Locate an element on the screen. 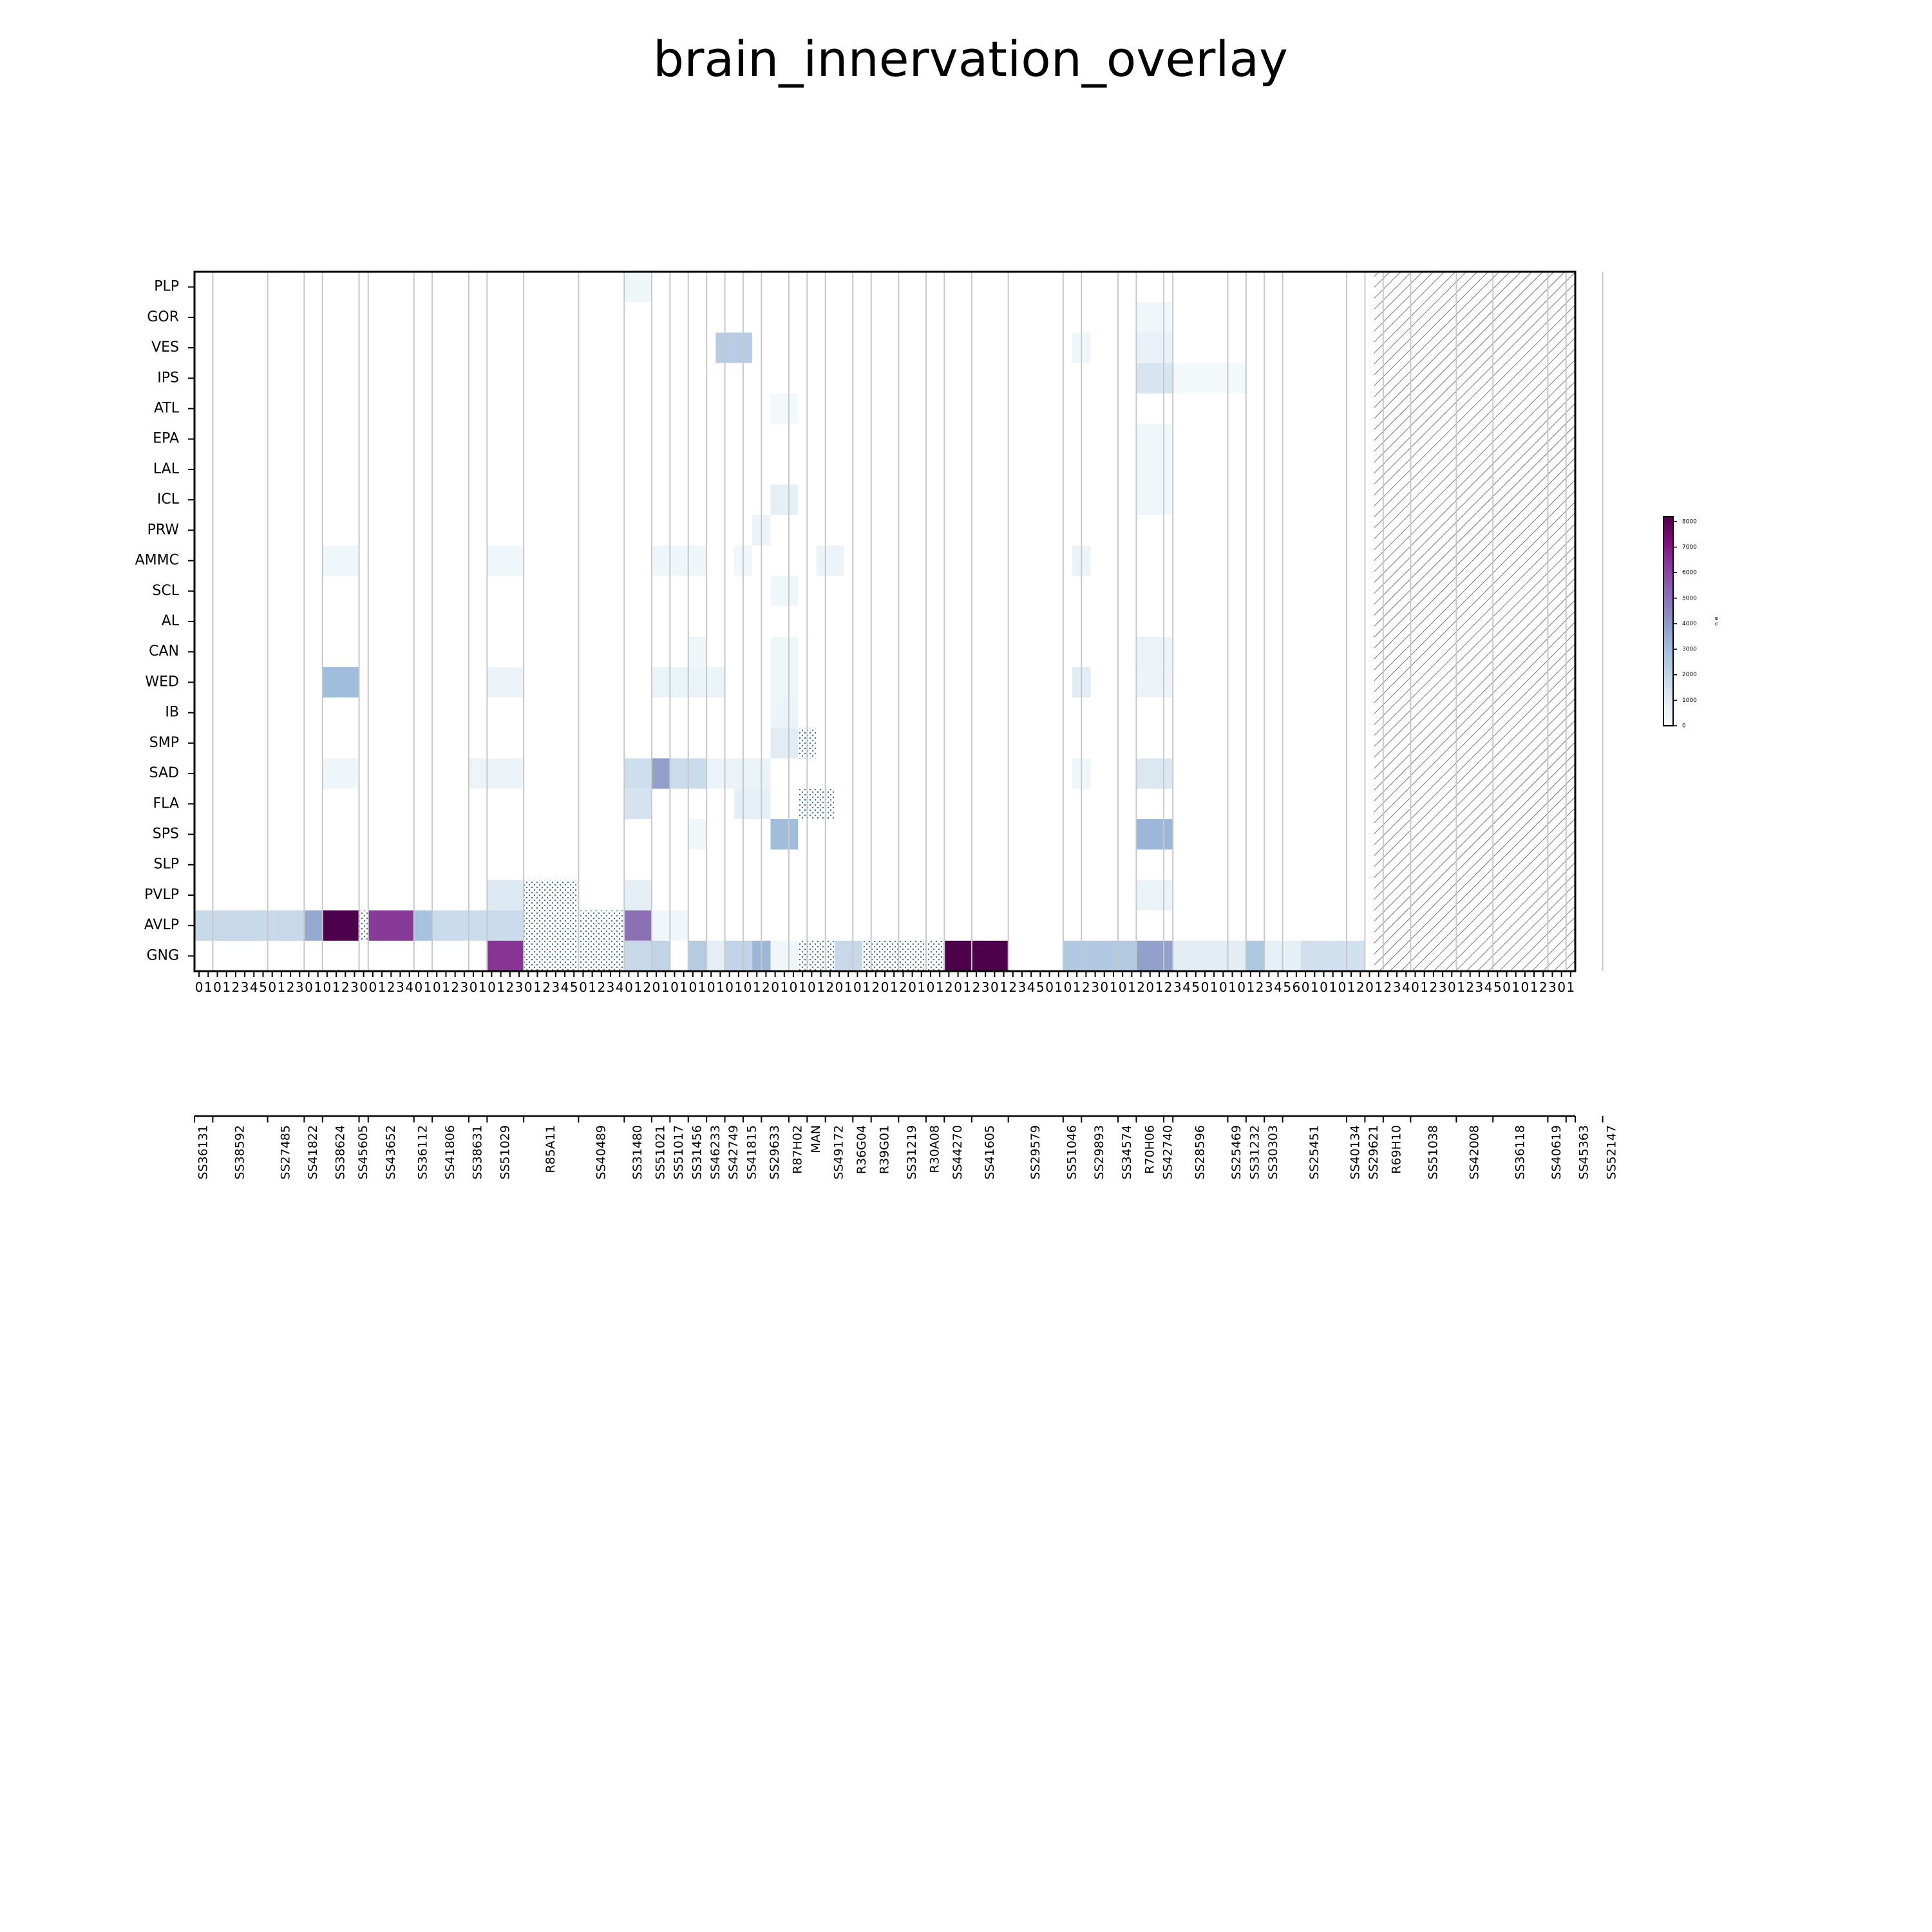 The image size is (1932, 1932). group-label: SS25451 is located at coordinates (1314, 1153).